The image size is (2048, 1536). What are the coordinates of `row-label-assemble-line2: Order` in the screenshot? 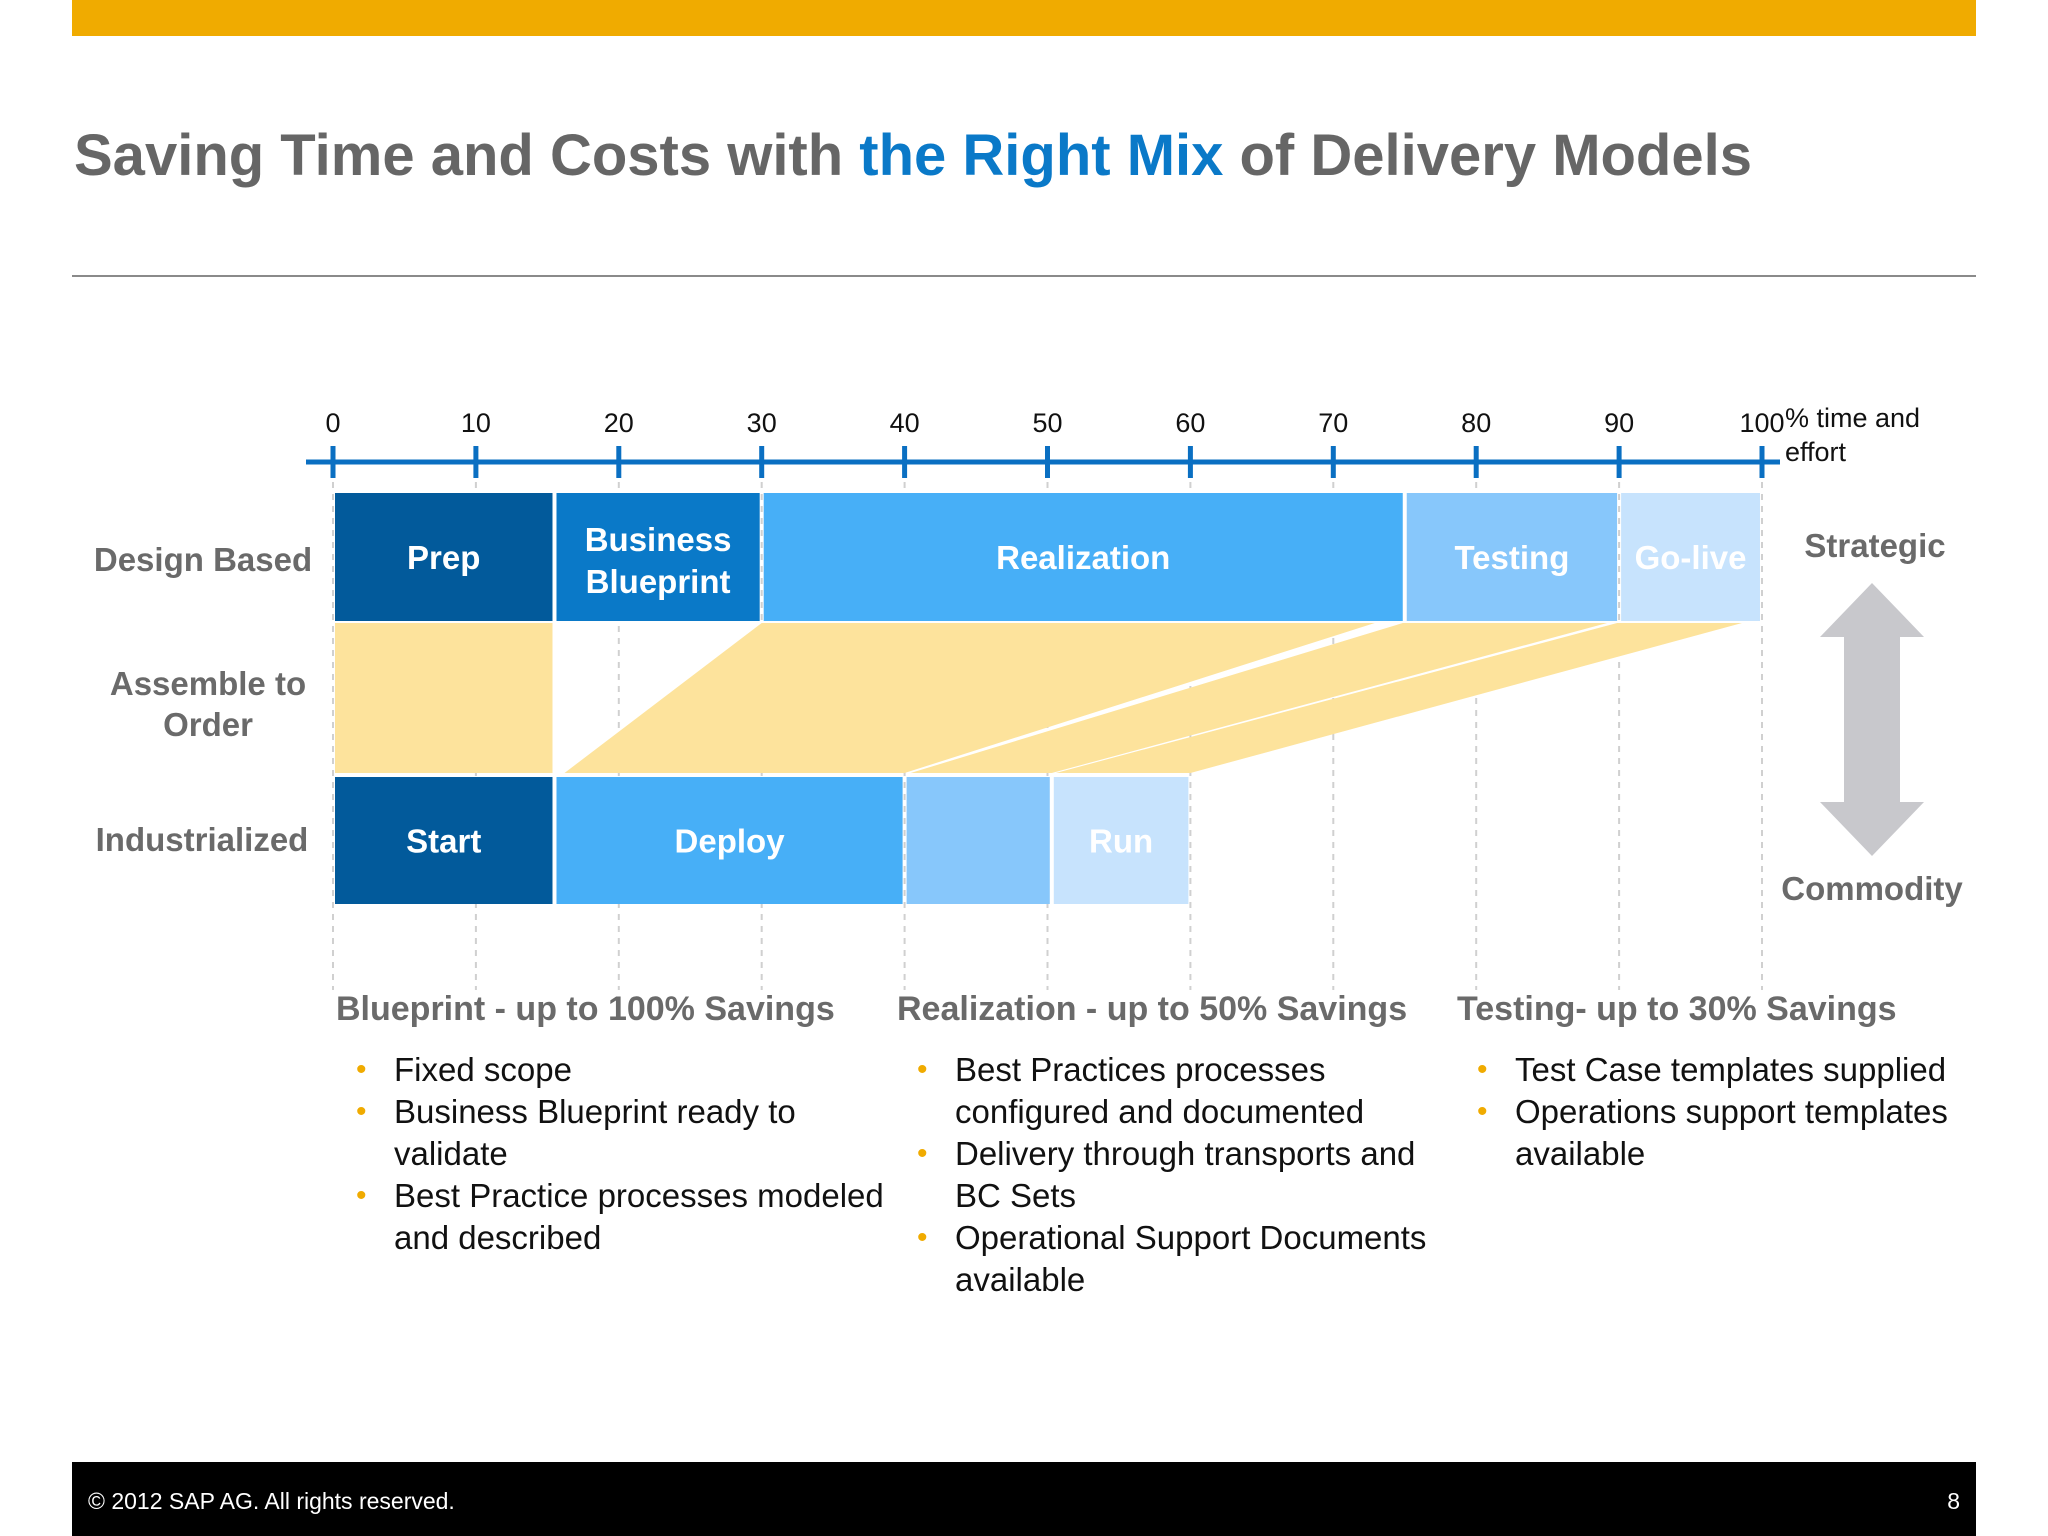 It's located at (208, 724).